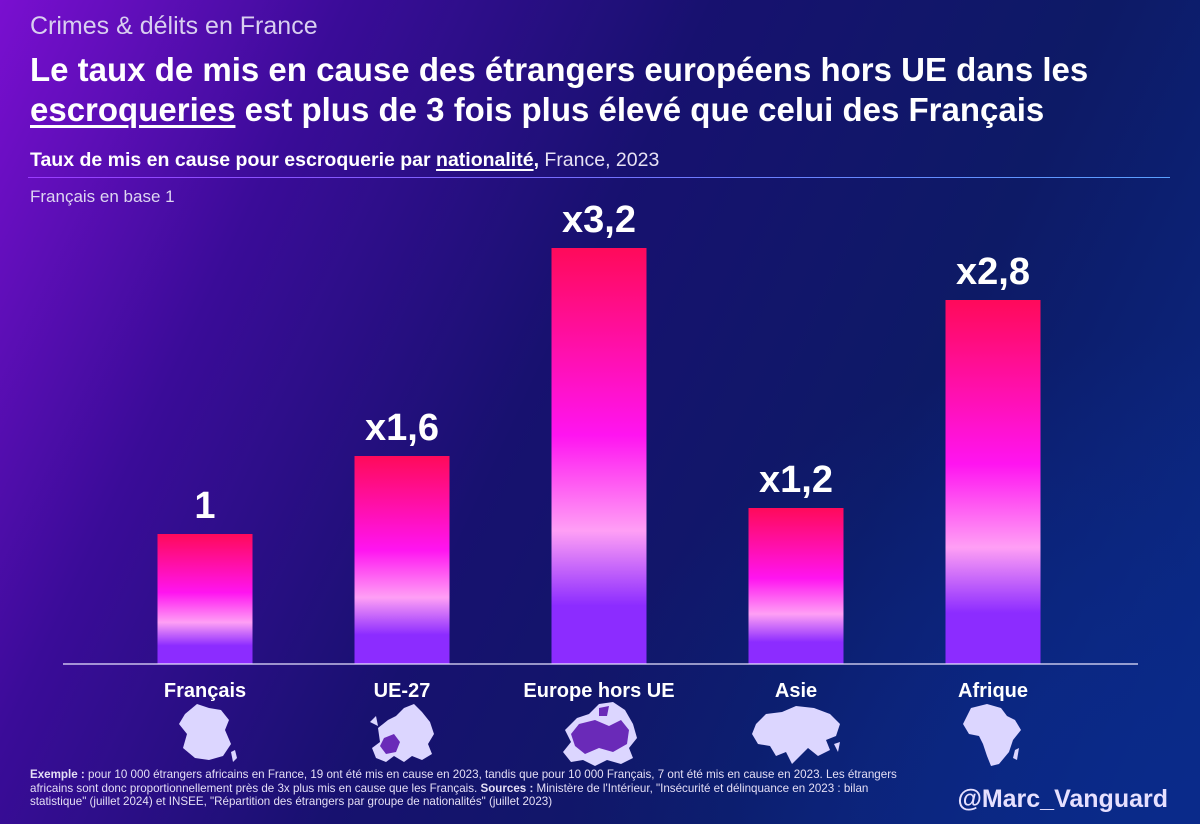 The height and width of the screenshot is (824, 1200). I want to click on bar-asie, so click(796, 586).